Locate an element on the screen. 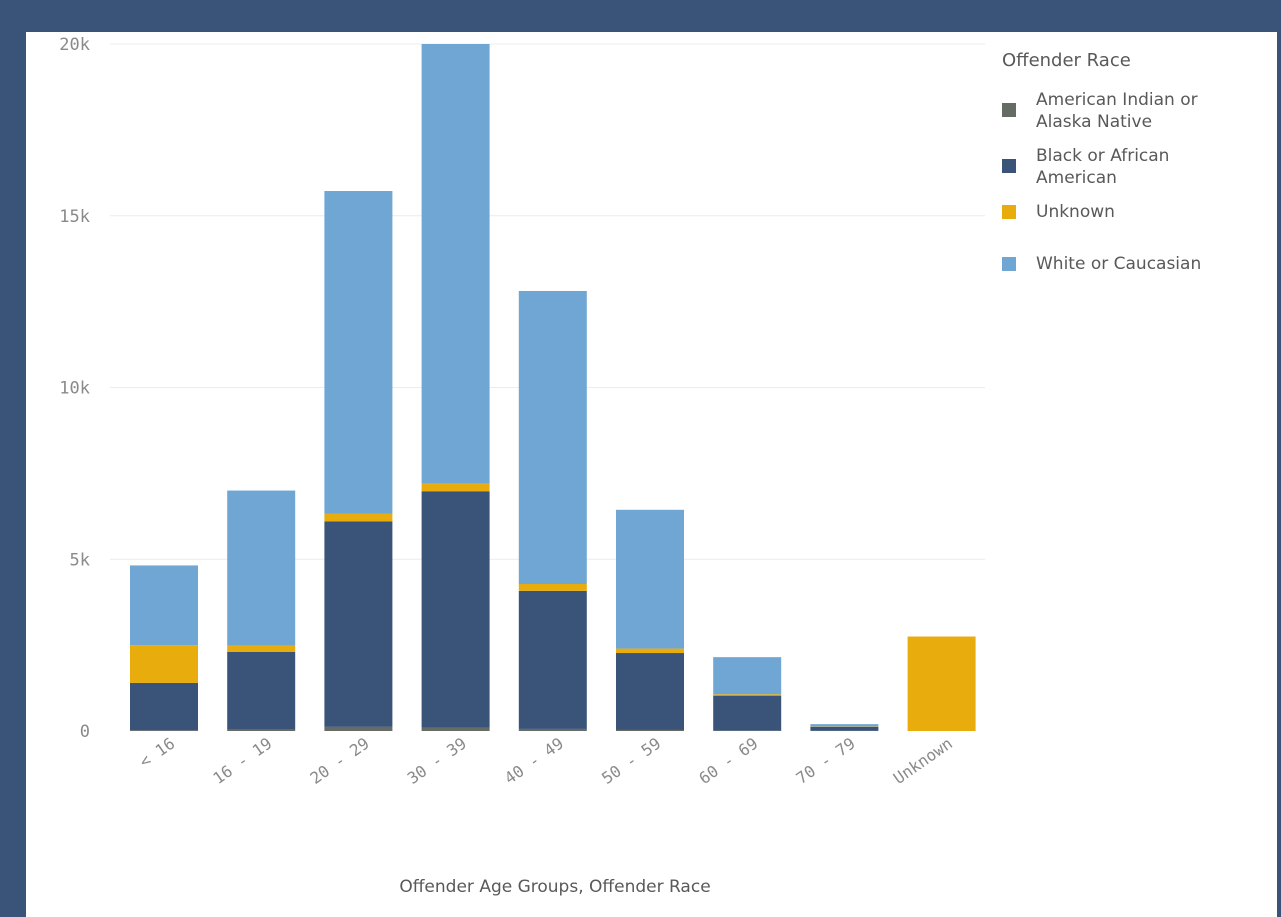 The height and width of the screenshot is (917, 1281). x-tick-label: 16 - 19 is located at coordinates (242, 761).